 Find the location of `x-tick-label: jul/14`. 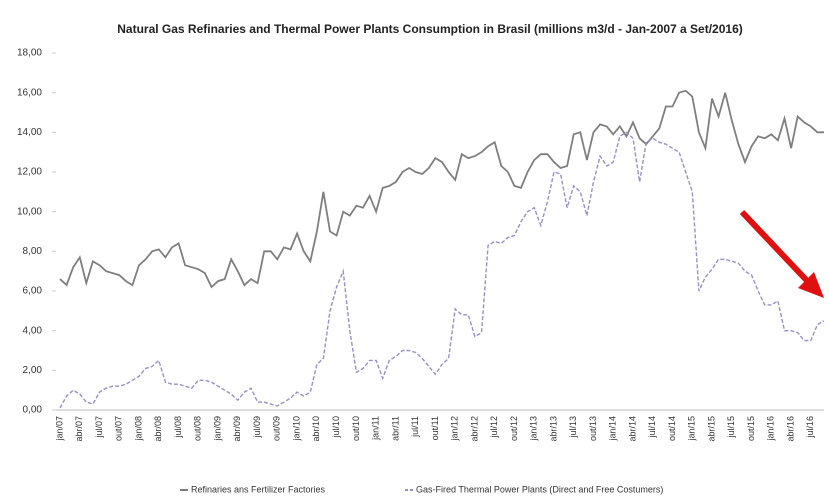

x-tick-label: jul/14 is located at coordinates (652, 427).